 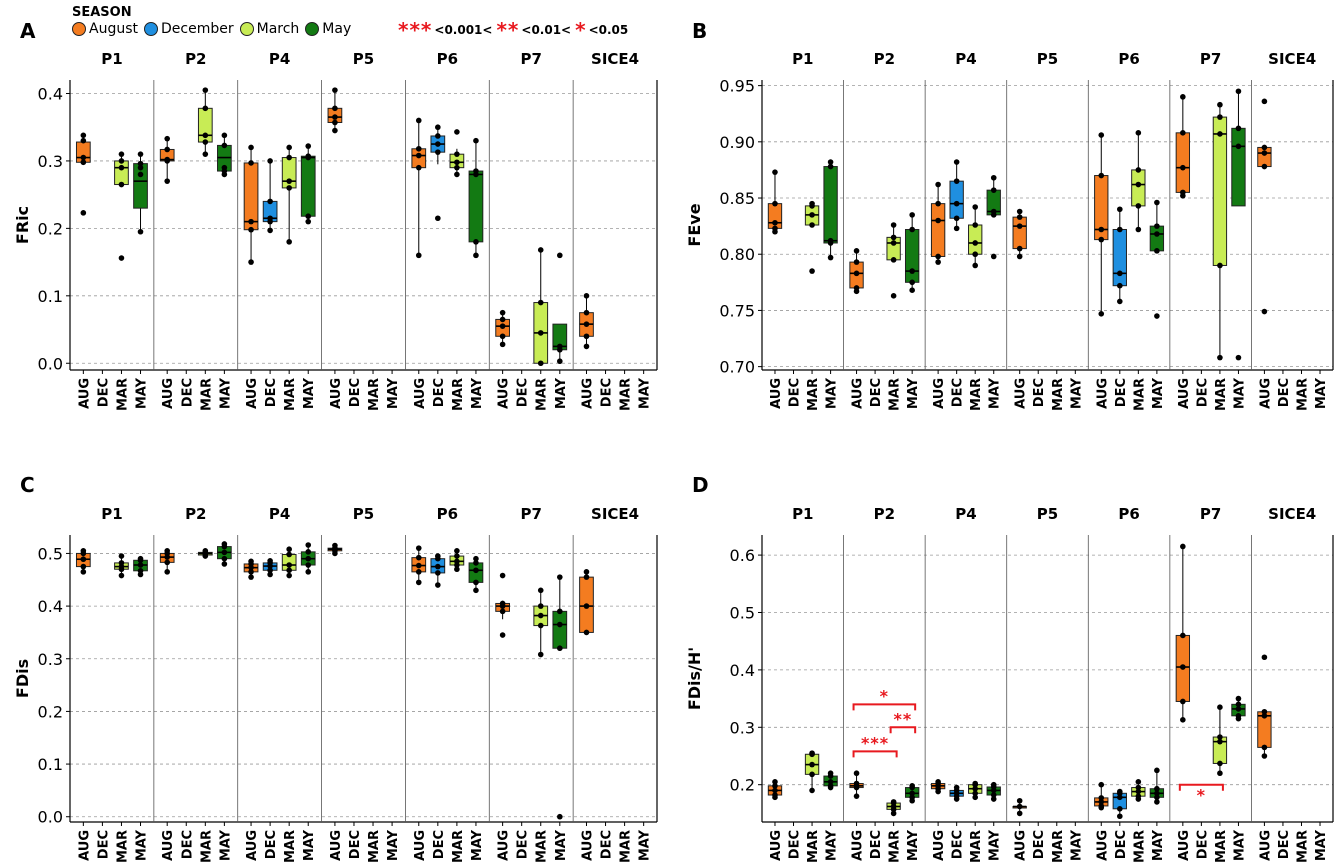 What do you see at coordinates (419, 188) in the screenshot?
I see `box-P6-AUG` at bounding box center [419, 188].